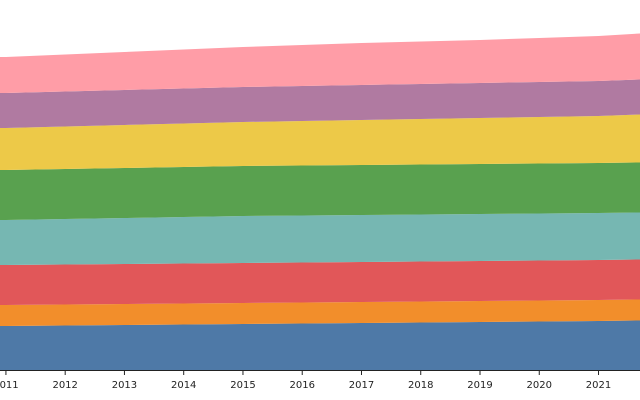 Image resolution: width=640 pixels, height=400 pixels. I want to click on x-tick-label: 2011, so click(9, 385).